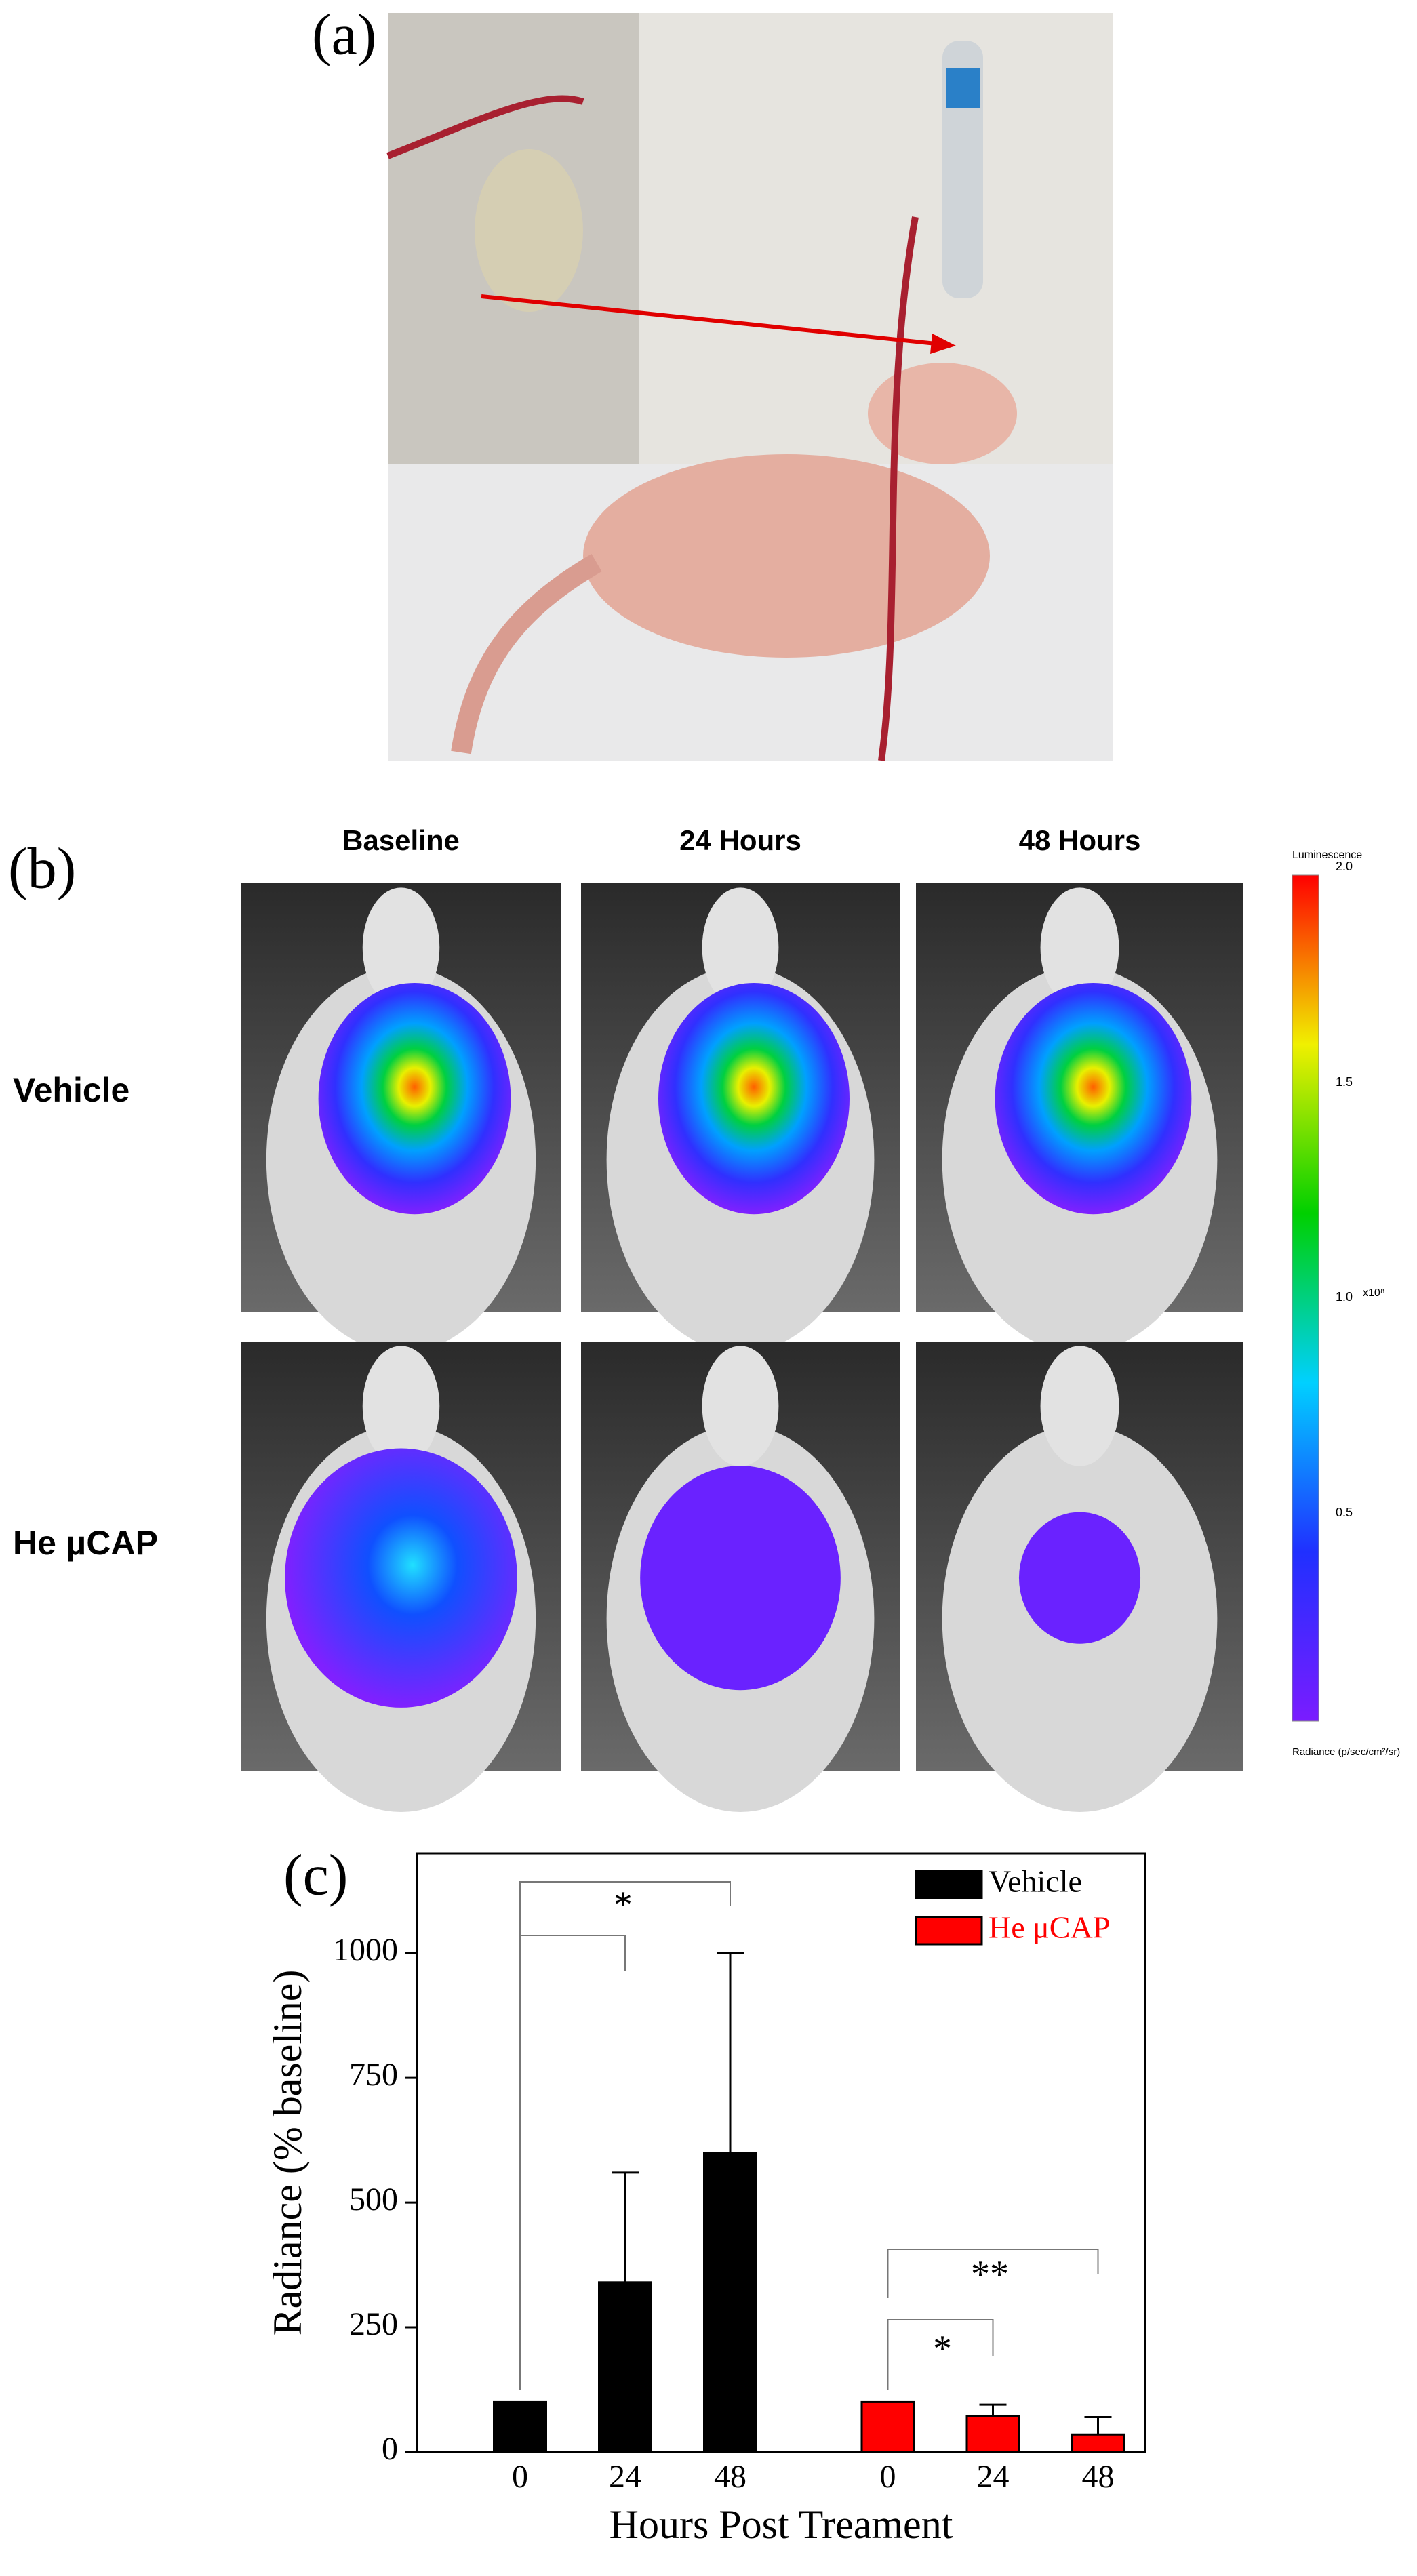  I want to click on colorbar-tick-label: 2.0, so click(1344, 866).